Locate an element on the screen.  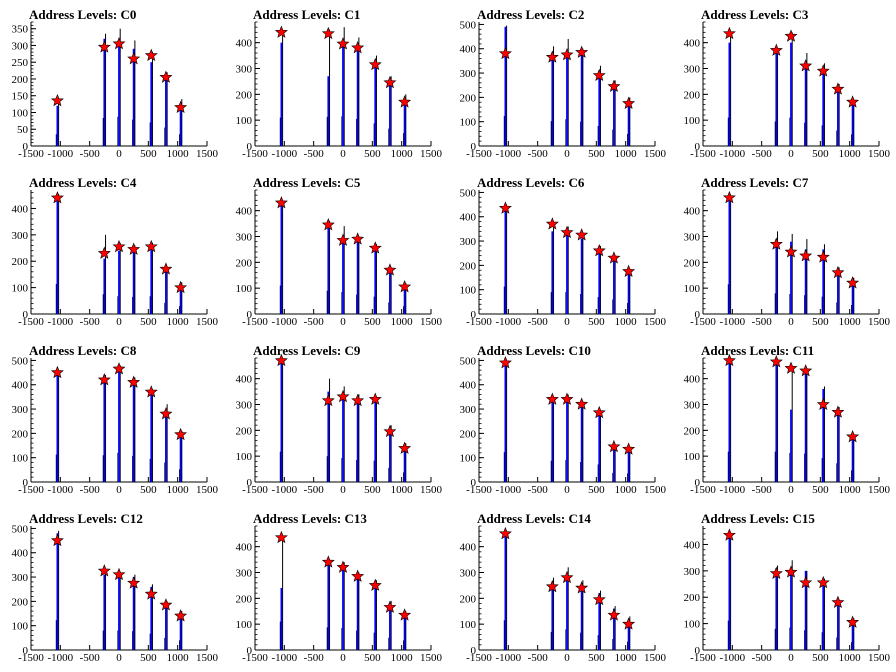
y-tick-label: 50 is located at coordinates (23, 130).